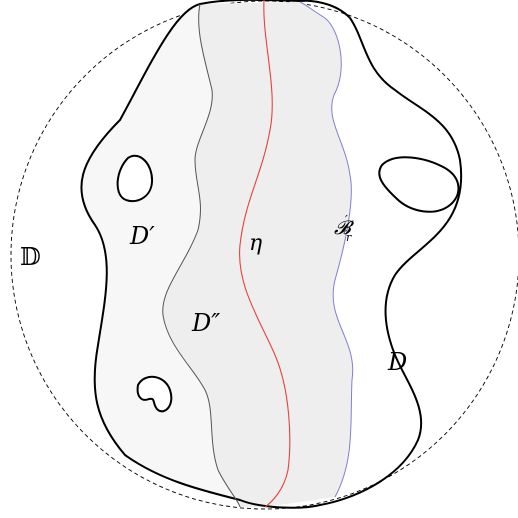  Describe the element at coordinates (265, 254) in the screenshot. I see `eta-curve` at that location.